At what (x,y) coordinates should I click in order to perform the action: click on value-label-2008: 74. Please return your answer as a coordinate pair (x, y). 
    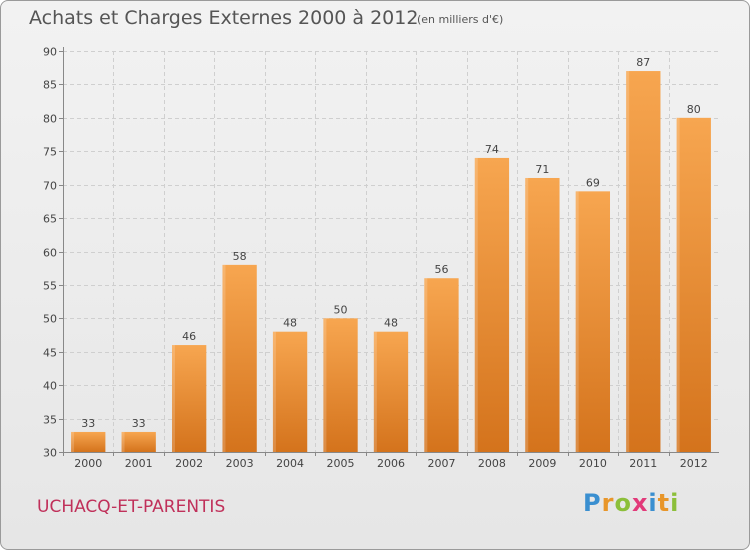
    Looking at the image, I should click on (492, 149).